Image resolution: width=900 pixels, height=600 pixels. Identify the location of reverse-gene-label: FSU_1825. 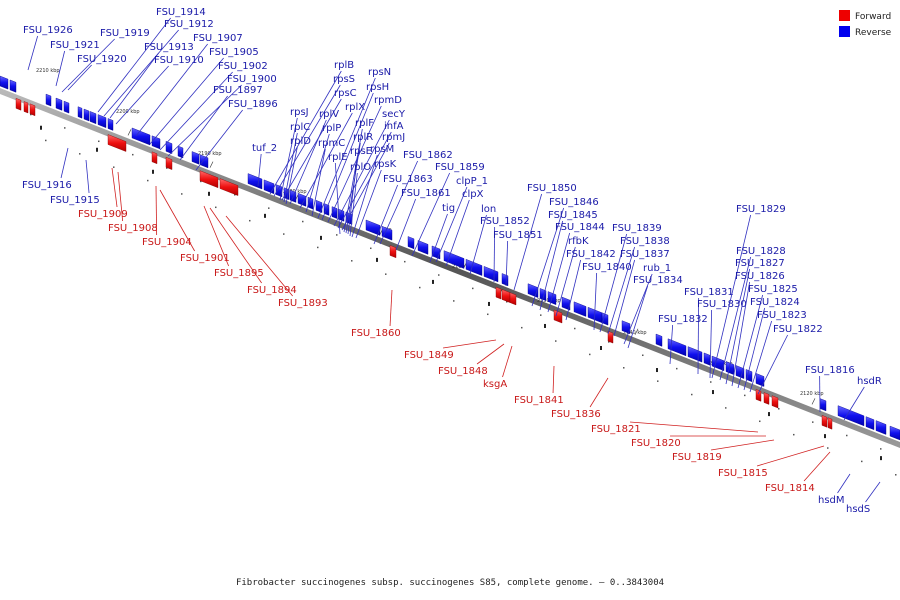
(773, 289).